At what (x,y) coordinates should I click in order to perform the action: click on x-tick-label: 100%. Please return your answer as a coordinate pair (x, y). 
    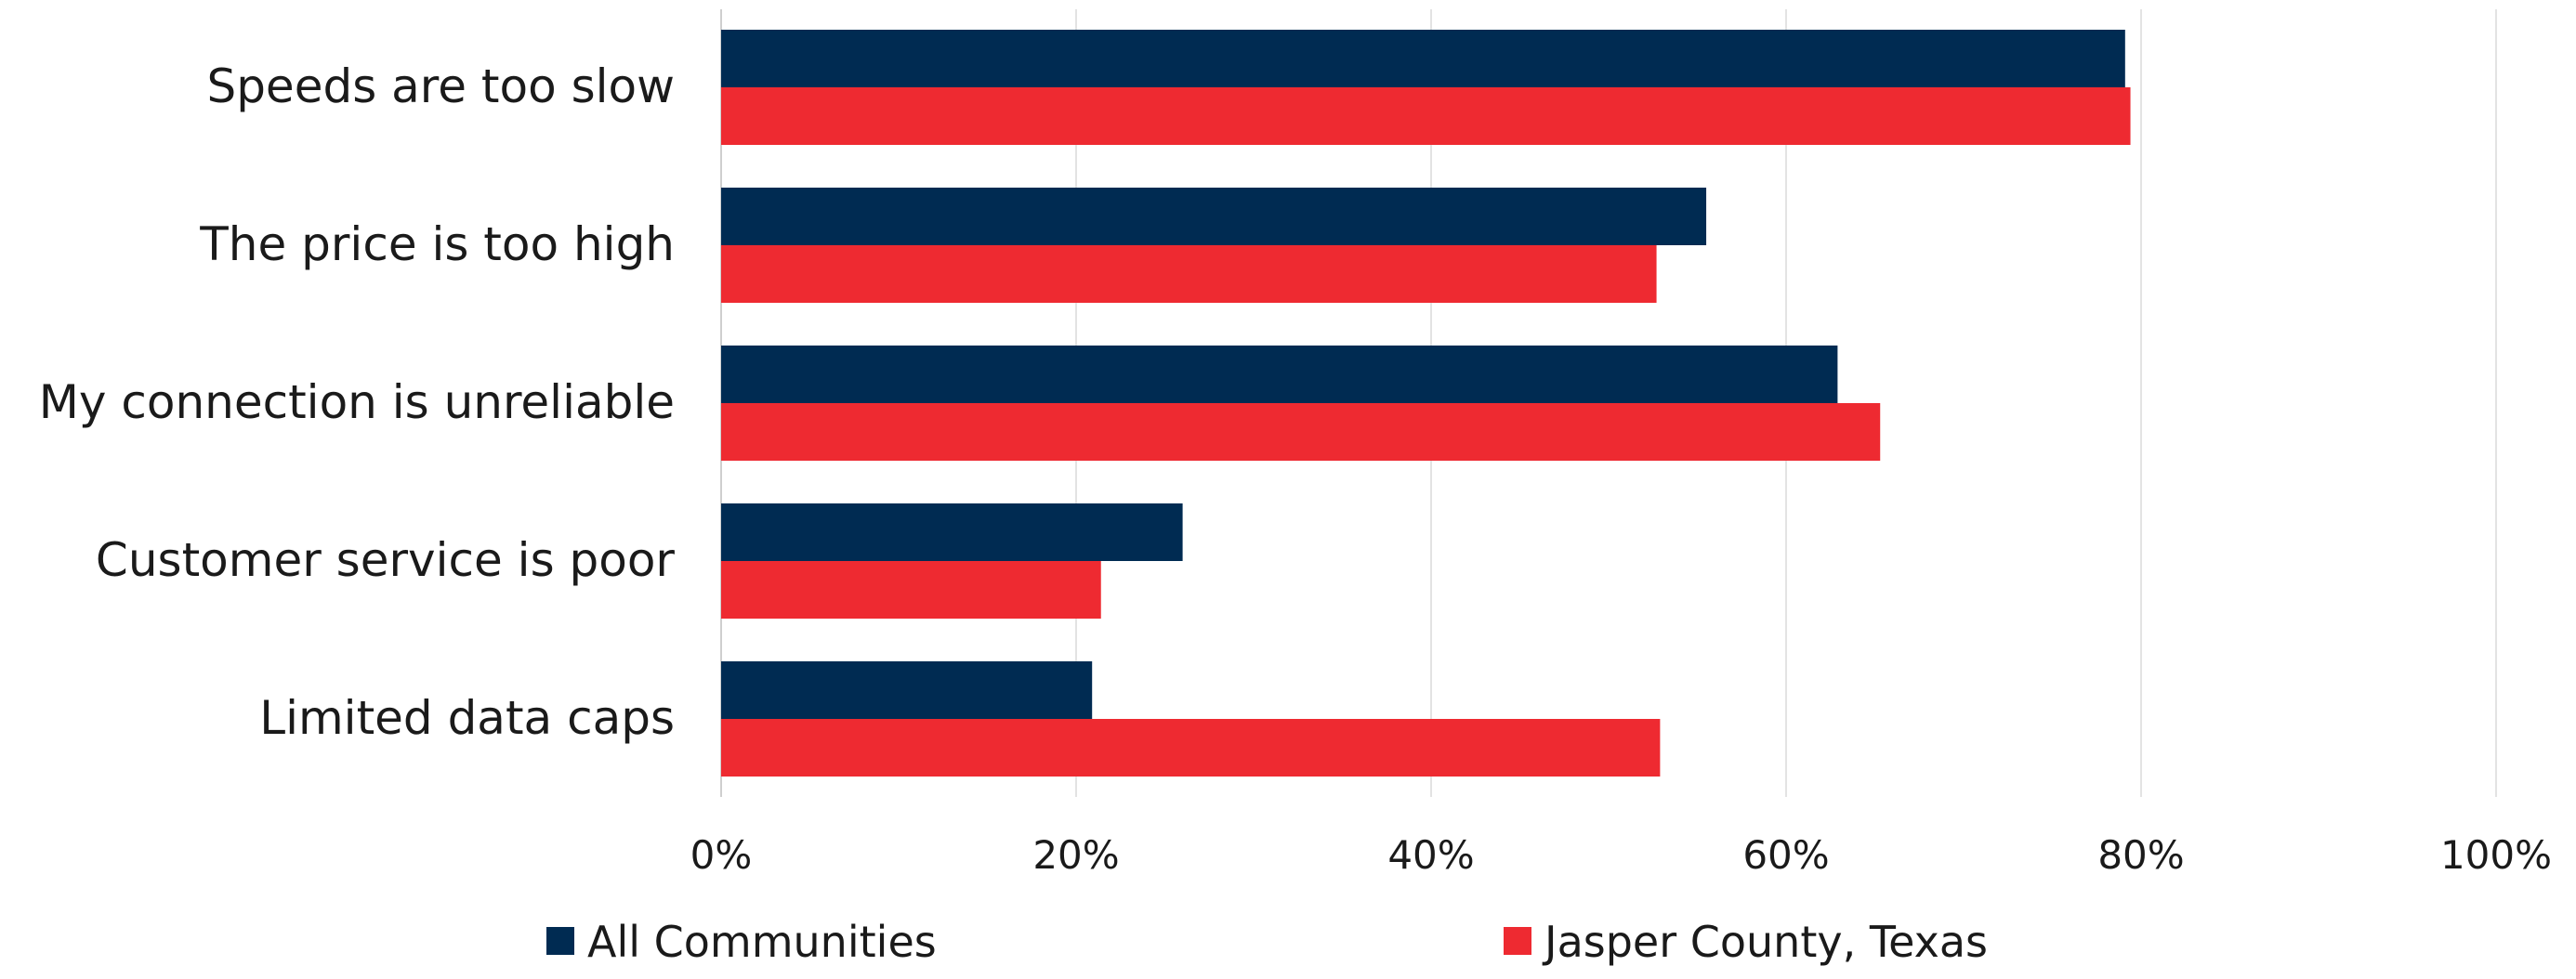
    Looking at the image, I should click on (2496, 855).